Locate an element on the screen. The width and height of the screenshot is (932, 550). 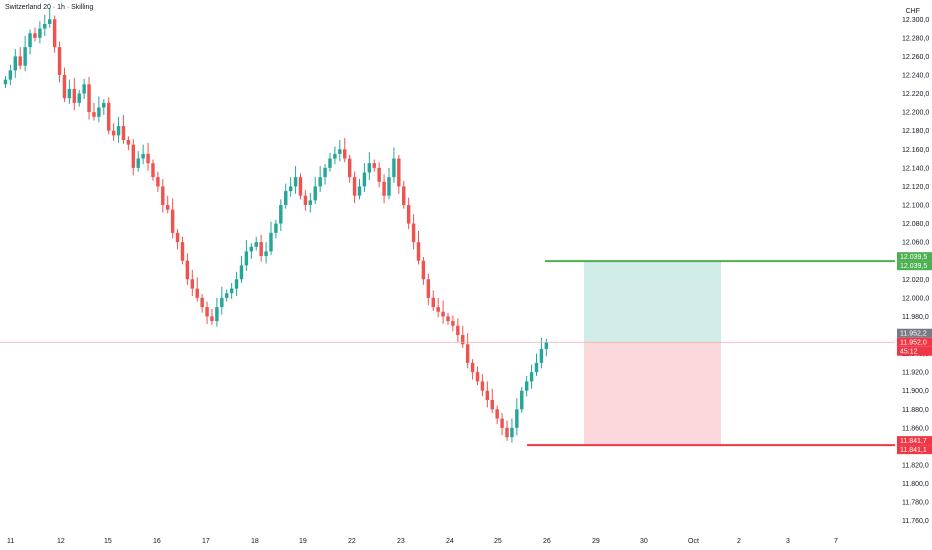
y-tick-label: 12.000,0 is located at coordinates (915, 298).